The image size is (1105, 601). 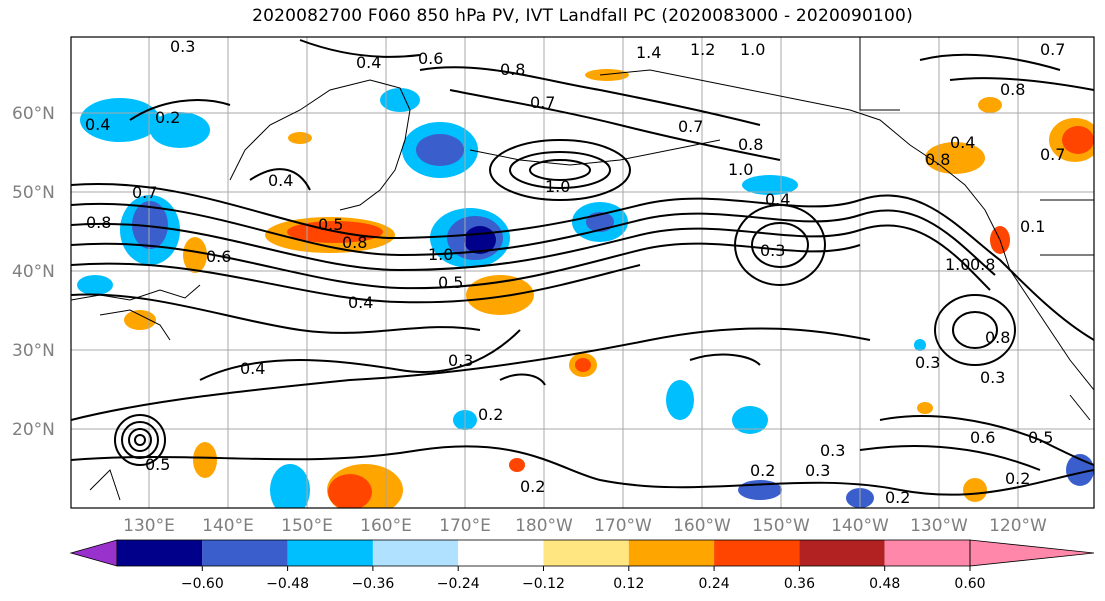 What do you see at coordinates (372, 584) in the screenshot?
I see `colorbar-tick-label: −0.36` at bounding box center [372, 584].